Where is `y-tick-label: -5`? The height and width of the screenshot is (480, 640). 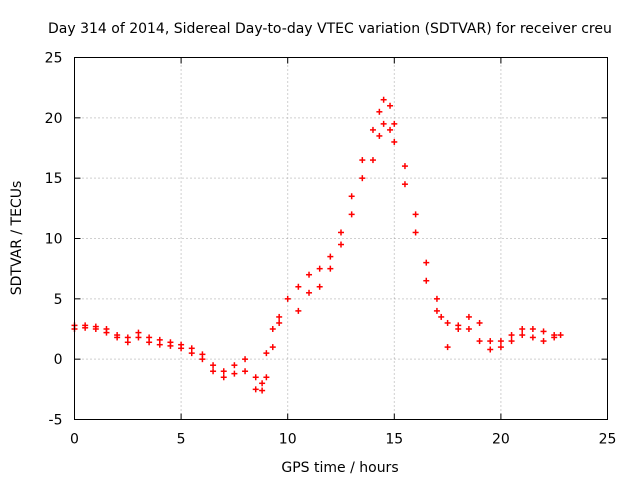 y-tick-label: -5 is located at coordinates (56, 421).